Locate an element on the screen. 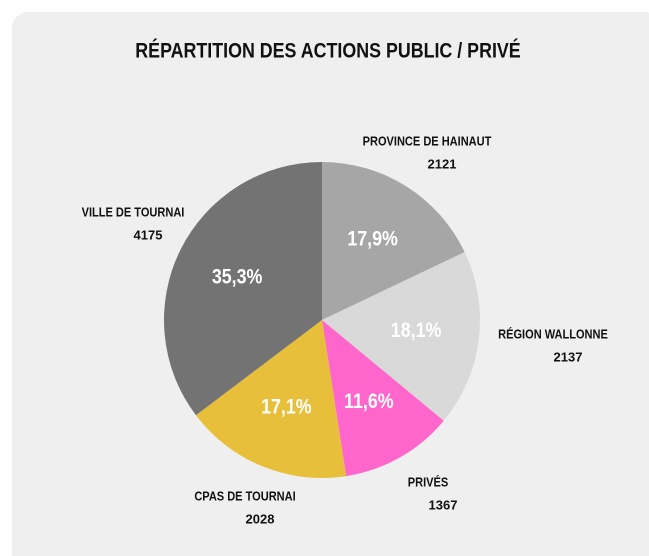  value-label: 1367 is located at coordinates (443, 504).